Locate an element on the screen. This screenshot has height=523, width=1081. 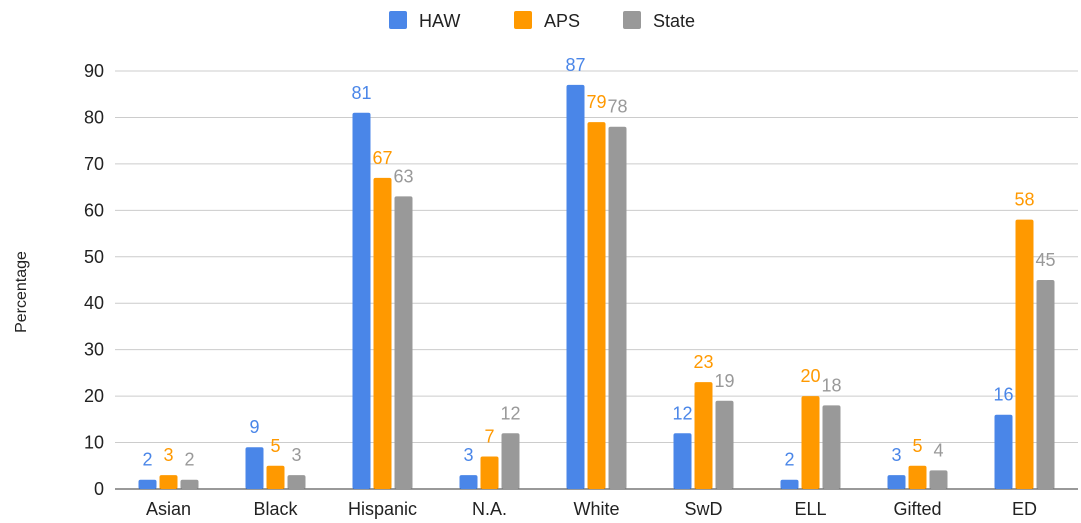
legend-swatch-aps is located at coordinates (523, 20).